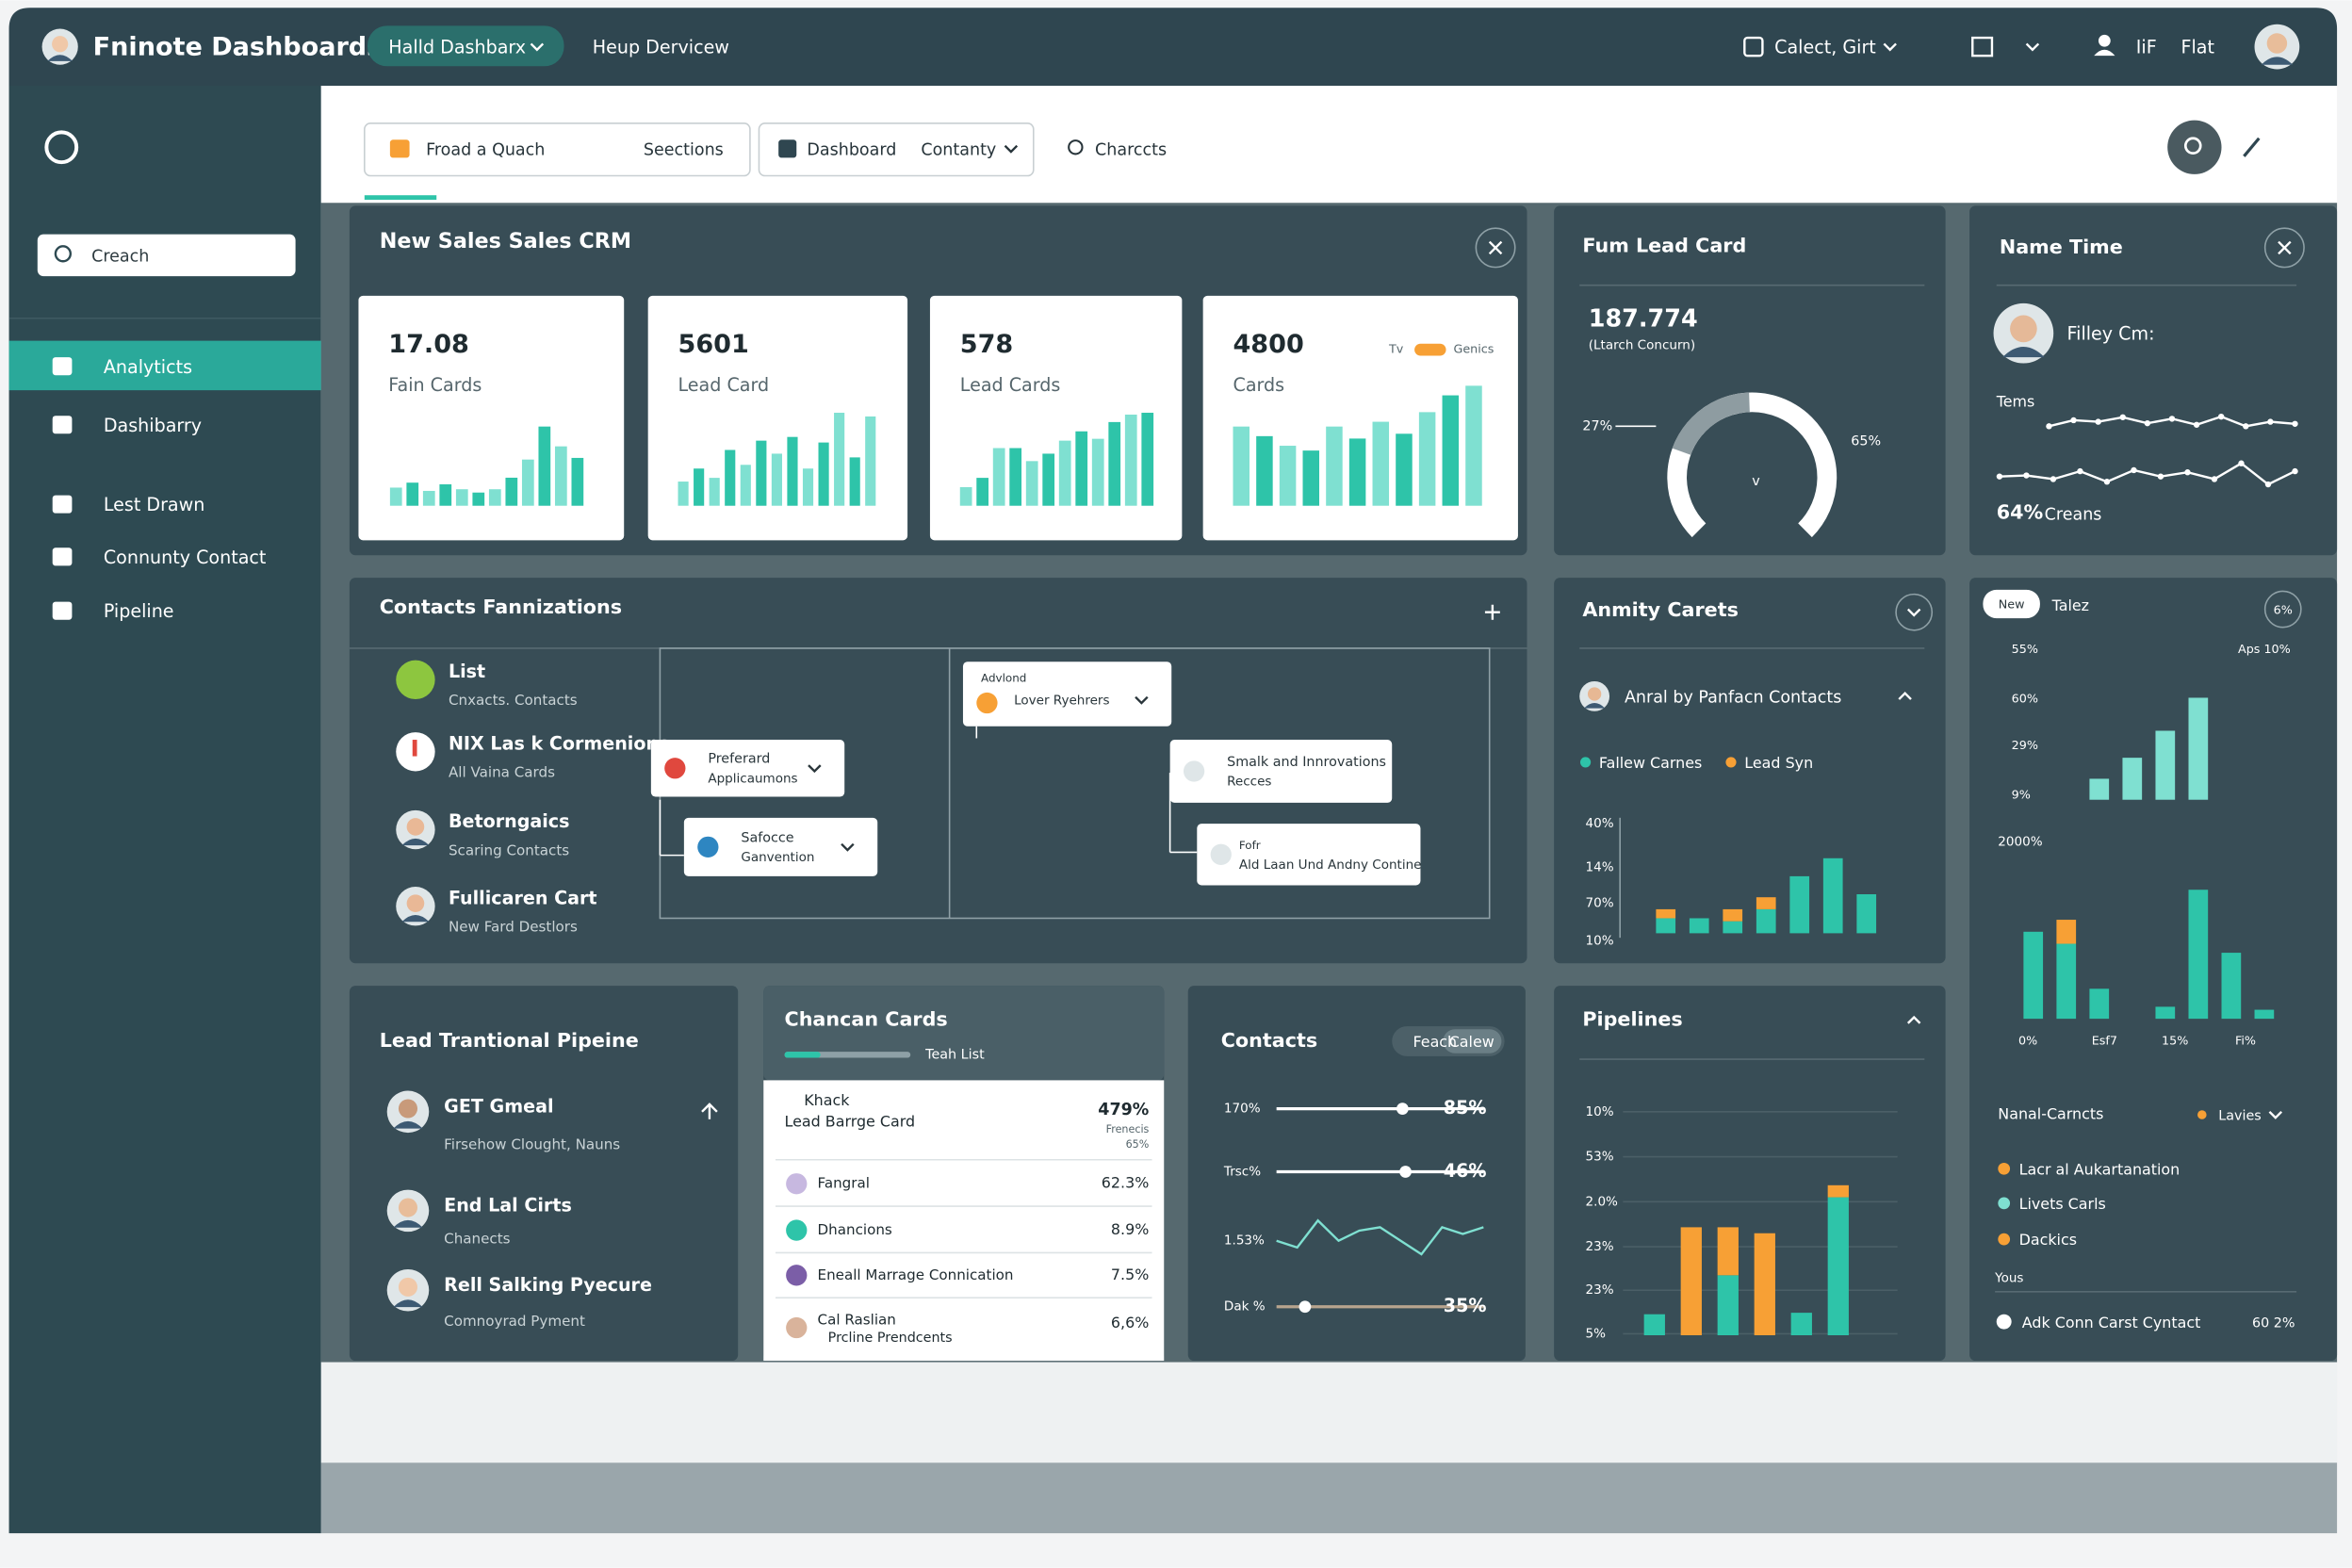 The image size is (2352, 1568). I want to click on tab: Heup Dervicew, so click(661, 48).